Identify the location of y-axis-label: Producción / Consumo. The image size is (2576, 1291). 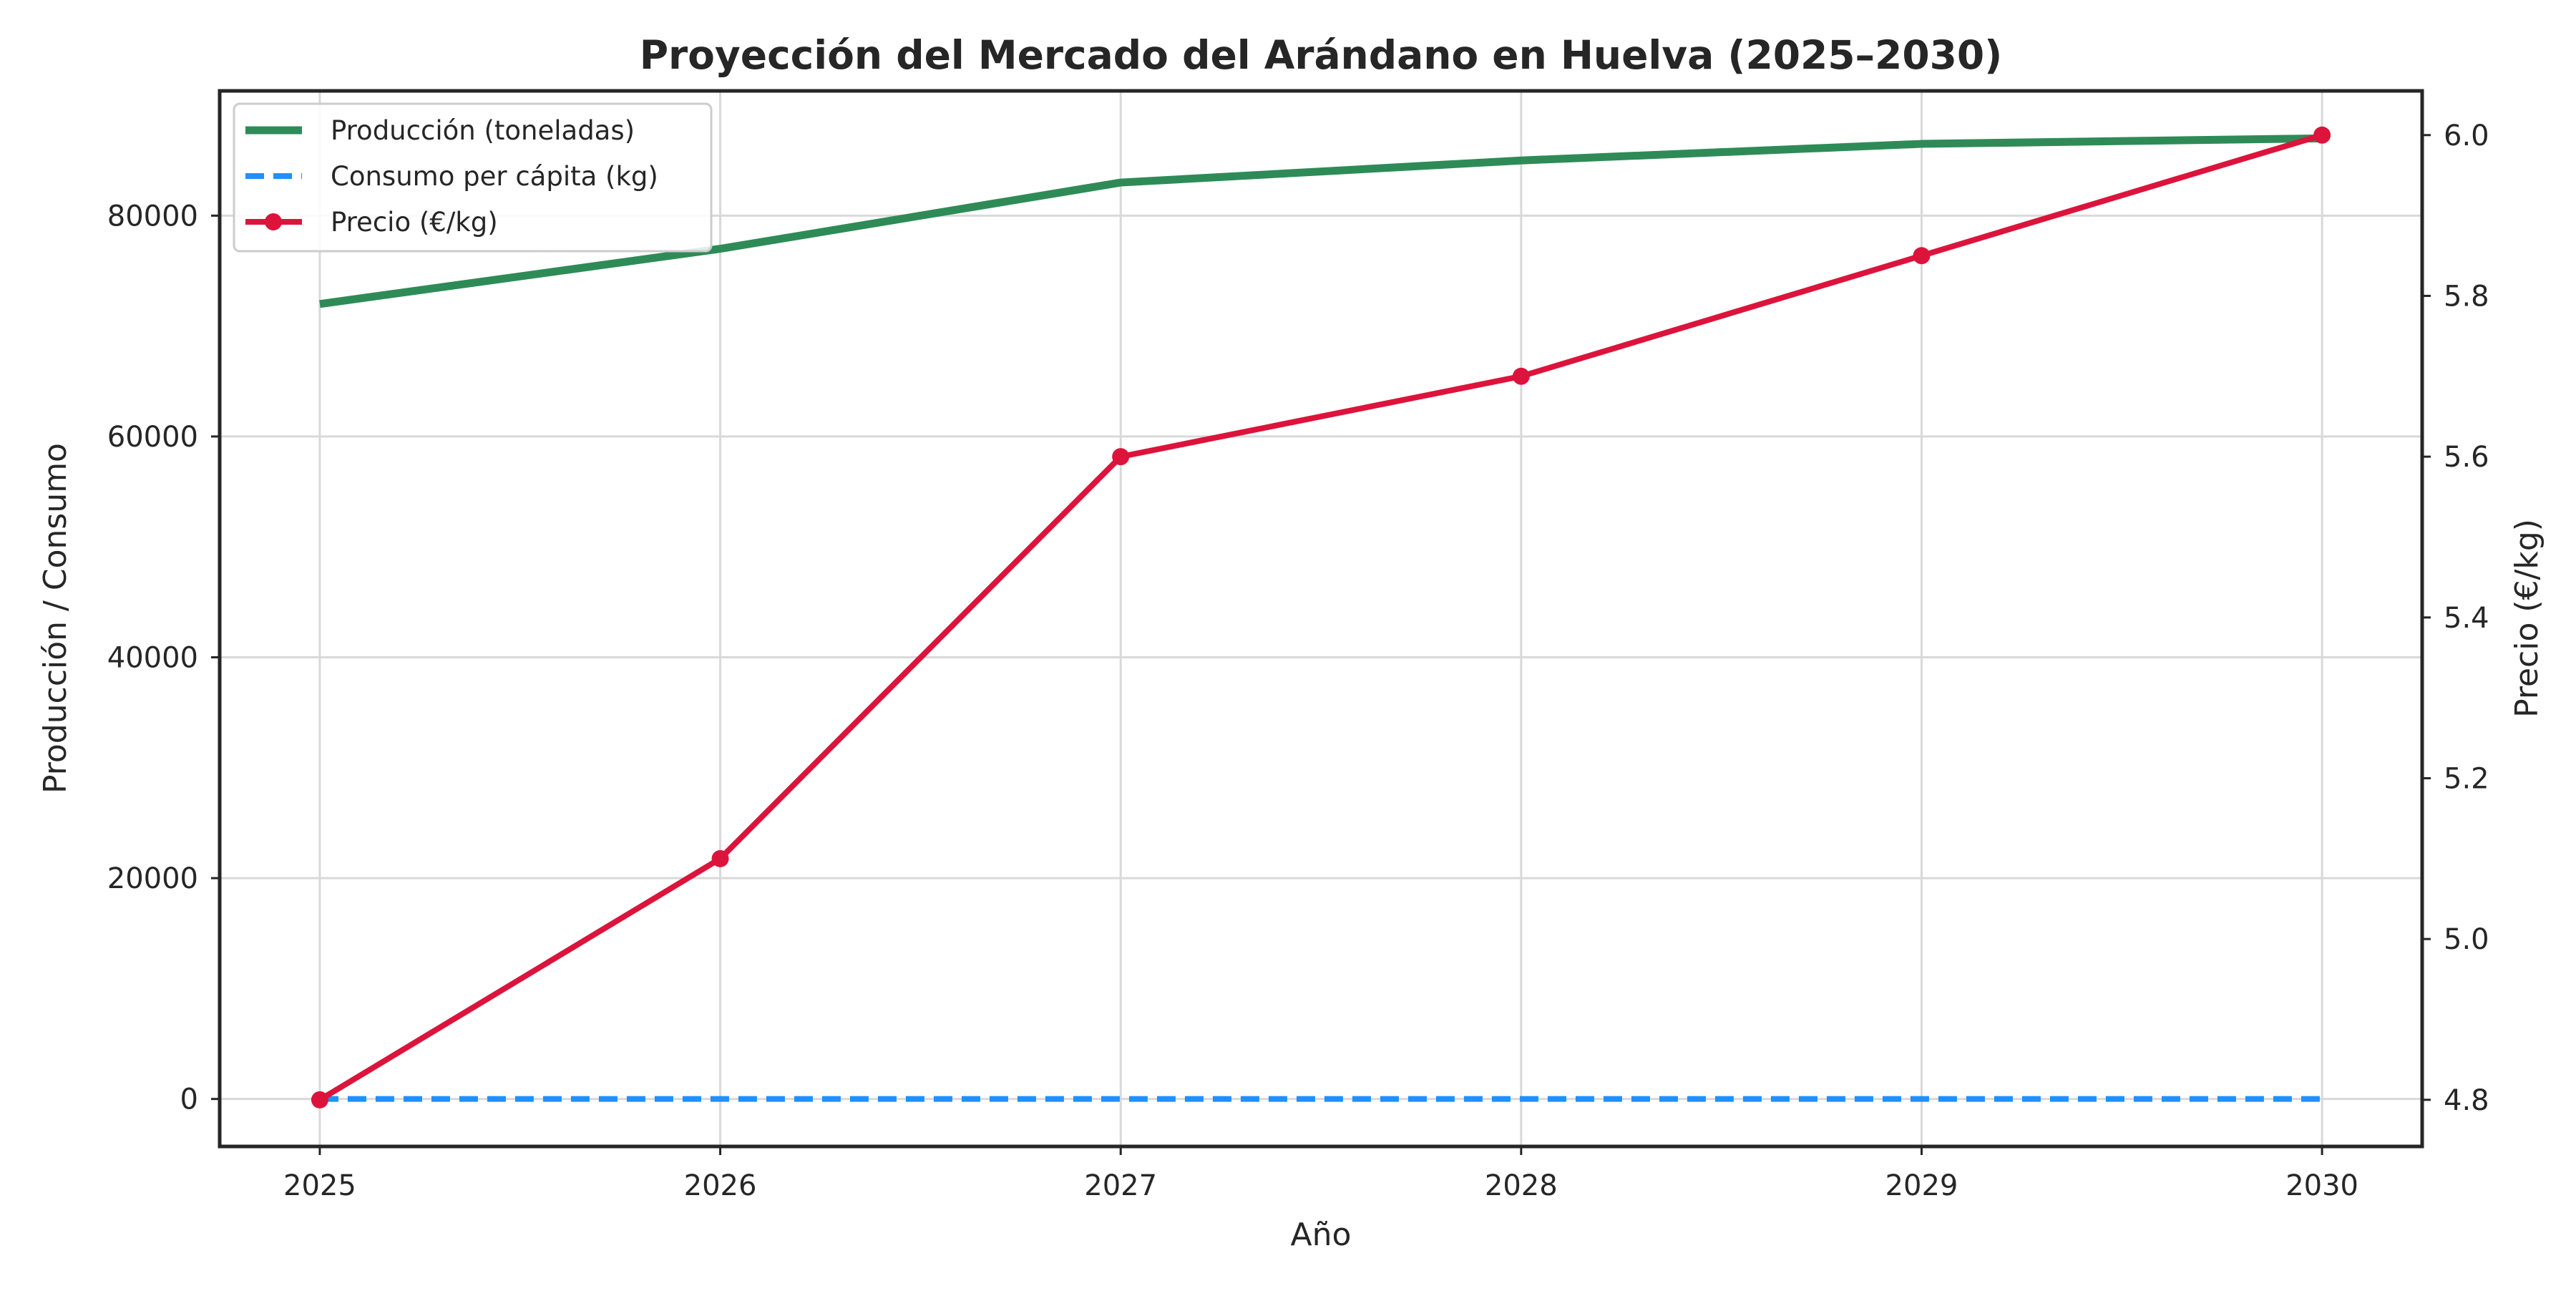
(55, 618).